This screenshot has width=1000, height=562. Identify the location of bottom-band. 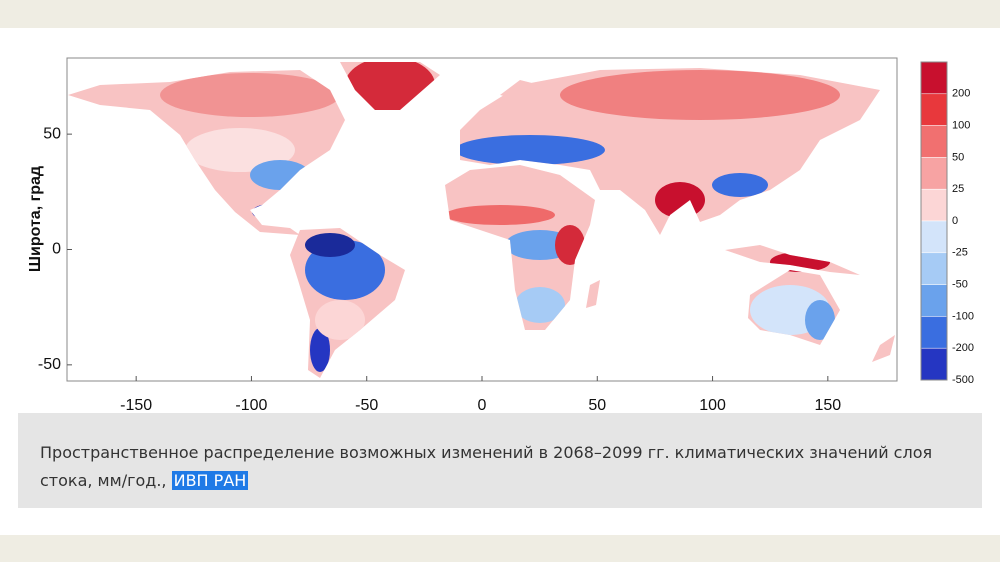
(500, 548).